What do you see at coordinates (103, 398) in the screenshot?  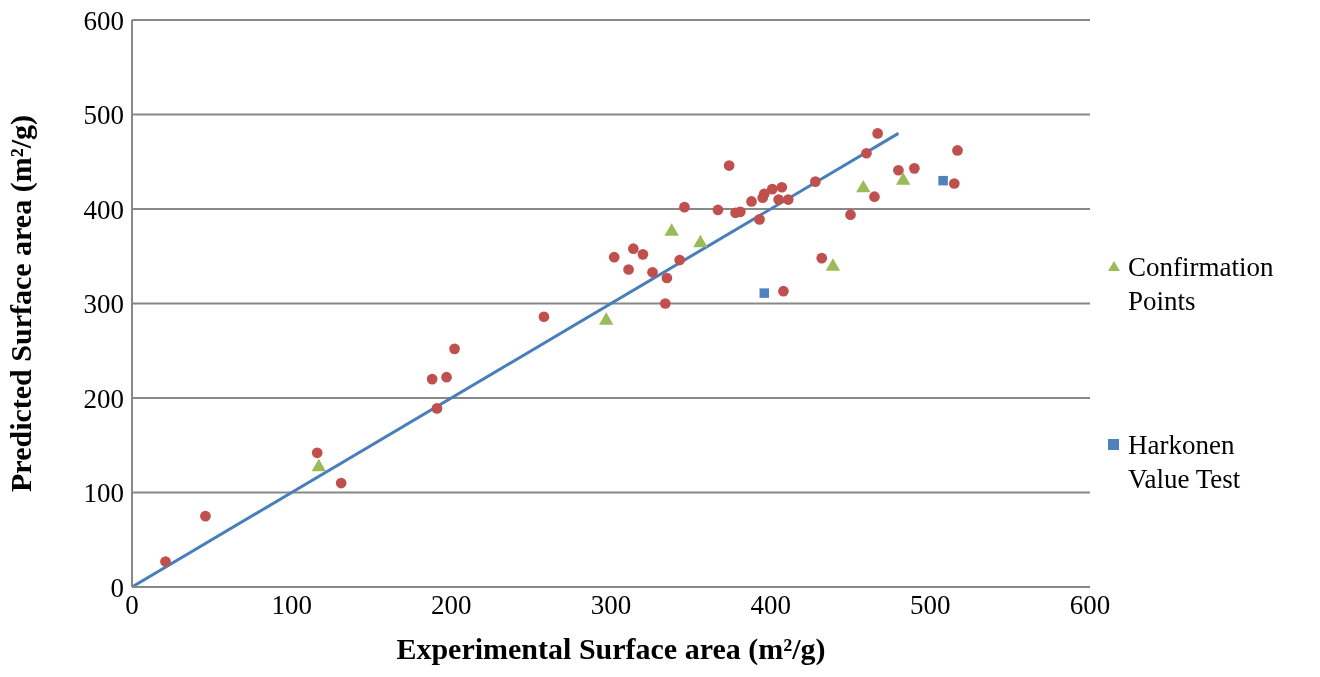 I see `y-tick-label: 200` at bounding box center [103, 398].